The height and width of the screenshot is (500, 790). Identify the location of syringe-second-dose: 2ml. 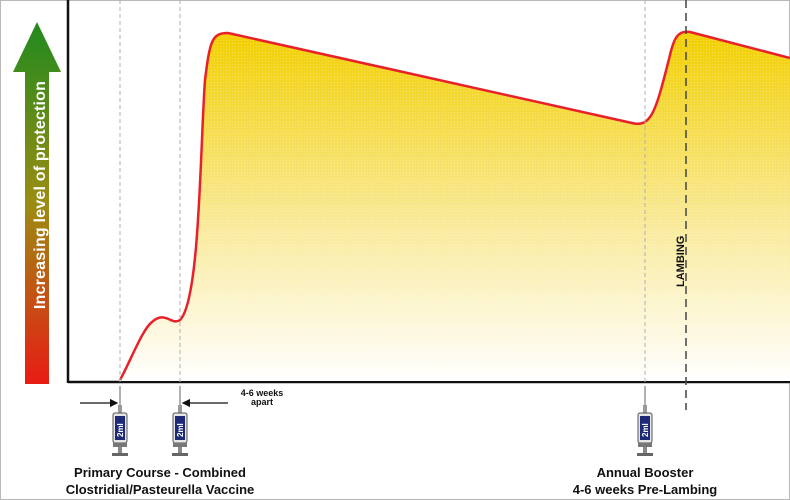
(180, 421).